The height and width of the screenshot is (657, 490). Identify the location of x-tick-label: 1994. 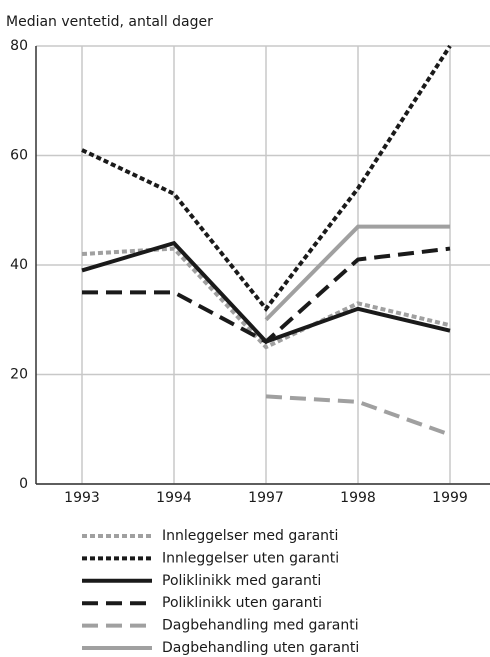
(174, 498).